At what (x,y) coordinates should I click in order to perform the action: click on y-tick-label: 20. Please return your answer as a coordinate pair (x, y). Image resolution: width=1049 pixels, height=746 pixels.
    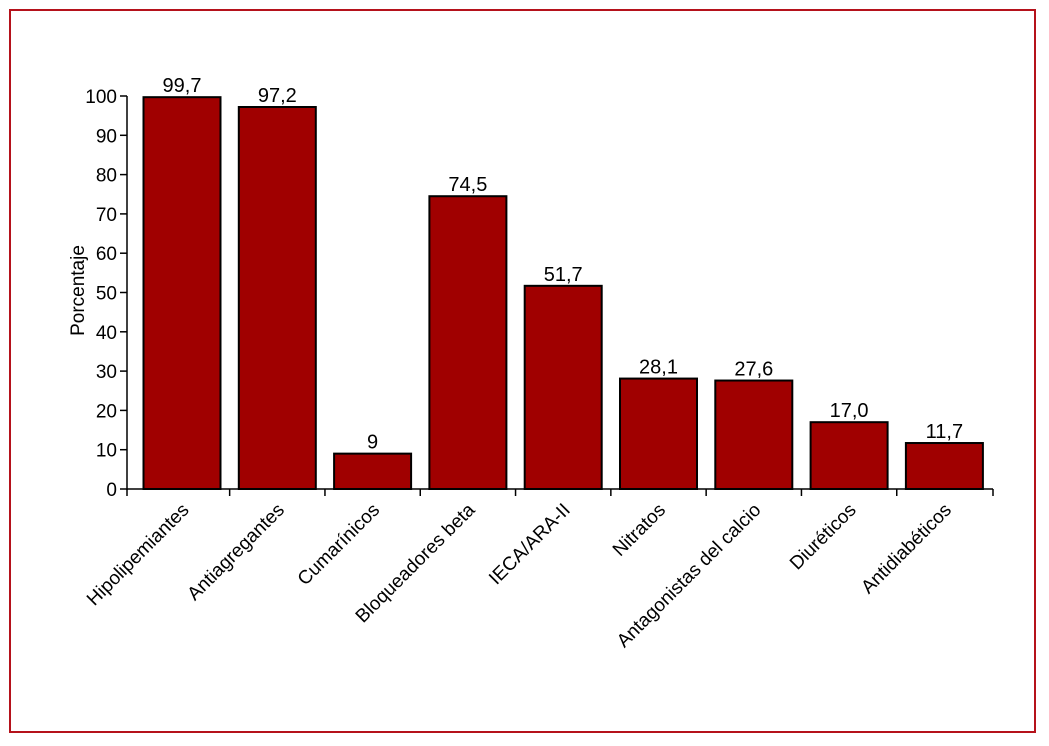
    Looking at the image, I should click on (106, 411).